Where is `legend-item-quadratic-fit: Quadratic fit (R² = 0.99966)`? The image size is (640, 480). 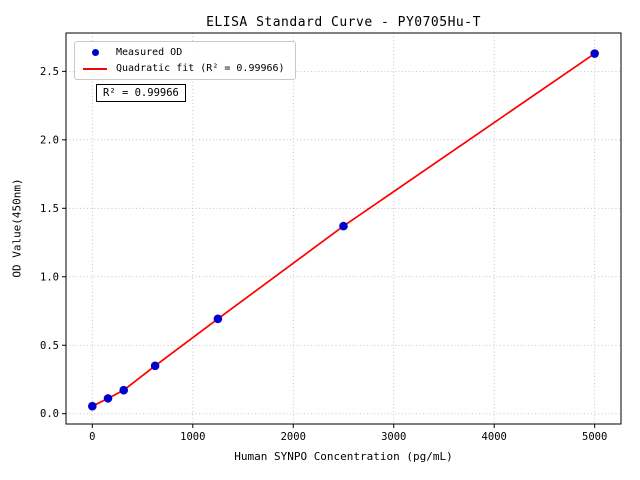 legend-item-quadratic-fit: Quadratic fit (R² = 0.99966) is located at coordinates (183, 68).